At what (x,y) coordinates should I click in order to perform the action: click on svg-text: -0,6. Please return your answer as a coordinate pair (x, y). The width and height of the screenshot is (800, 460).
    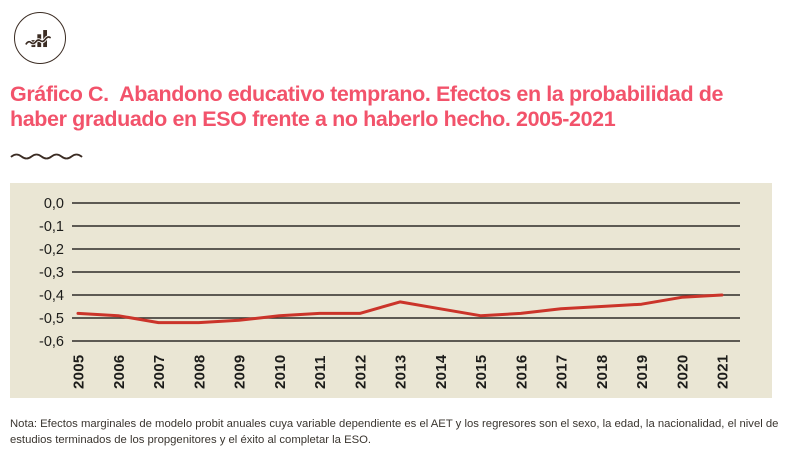
    Looking at the image, I should click on (51, 342).